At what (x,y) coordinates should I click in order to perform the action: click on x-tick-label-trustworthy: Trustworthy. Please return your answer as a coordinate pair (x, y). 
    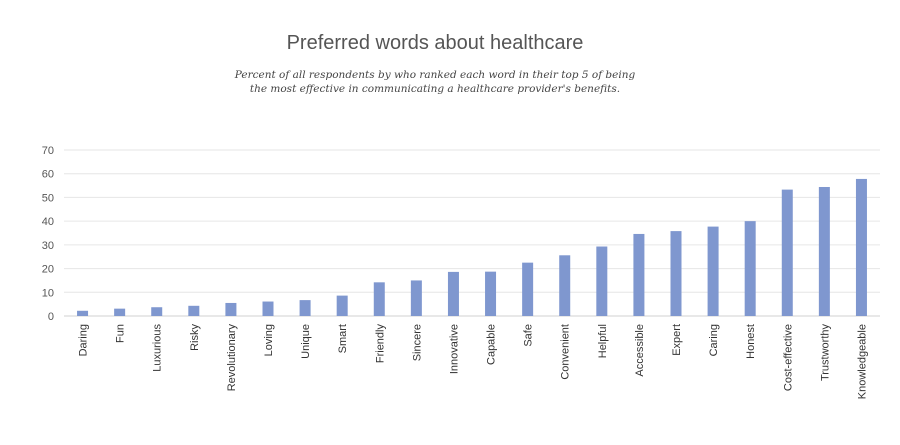
    Looking at the image, I should click on (825, 353).